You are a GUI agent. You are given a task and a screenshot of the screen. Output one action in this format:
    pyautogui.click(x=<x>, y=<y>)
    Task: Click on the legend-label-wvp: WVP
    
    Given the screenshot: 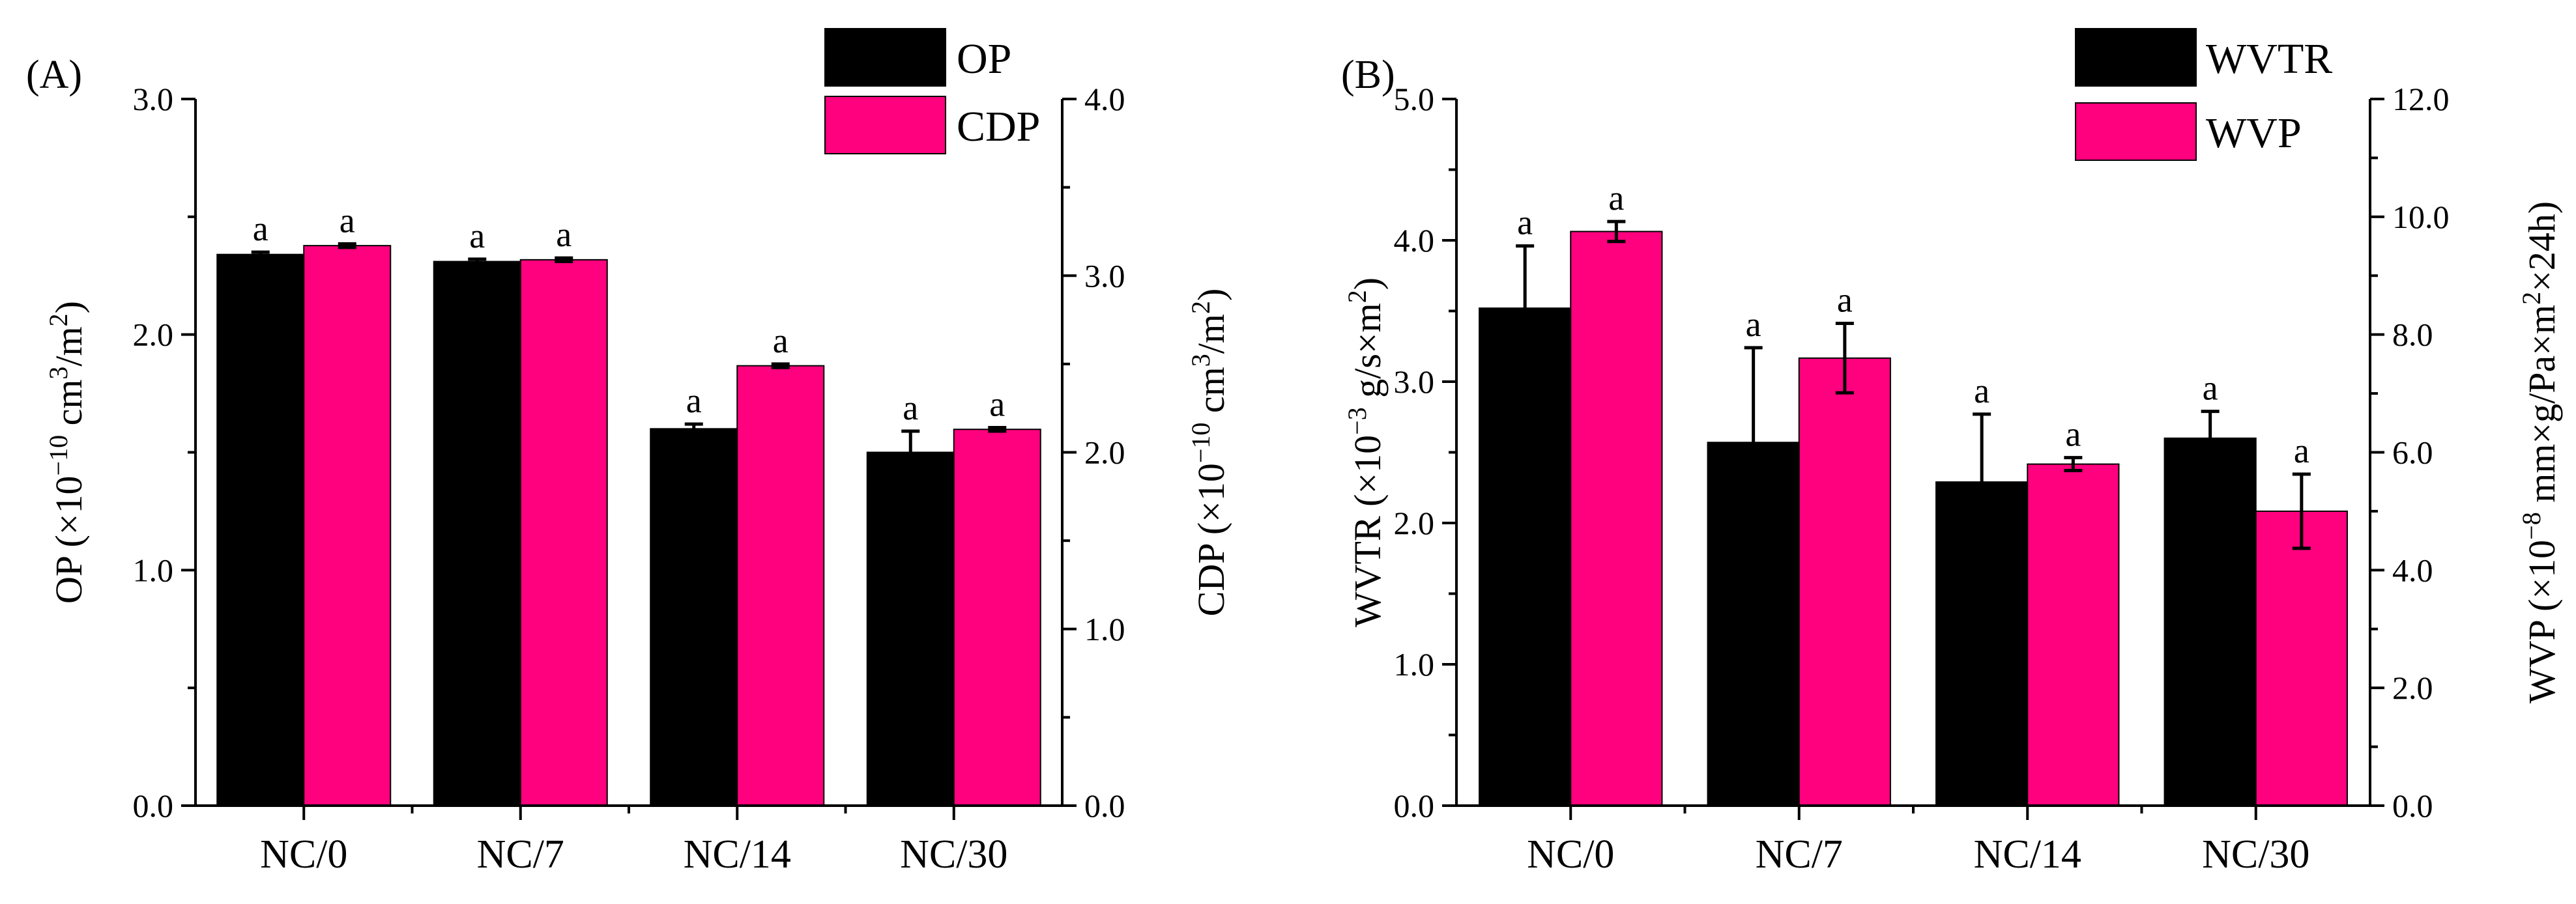 What is the action you would take?
    pyautogui.click(x=2254, y=133)
    